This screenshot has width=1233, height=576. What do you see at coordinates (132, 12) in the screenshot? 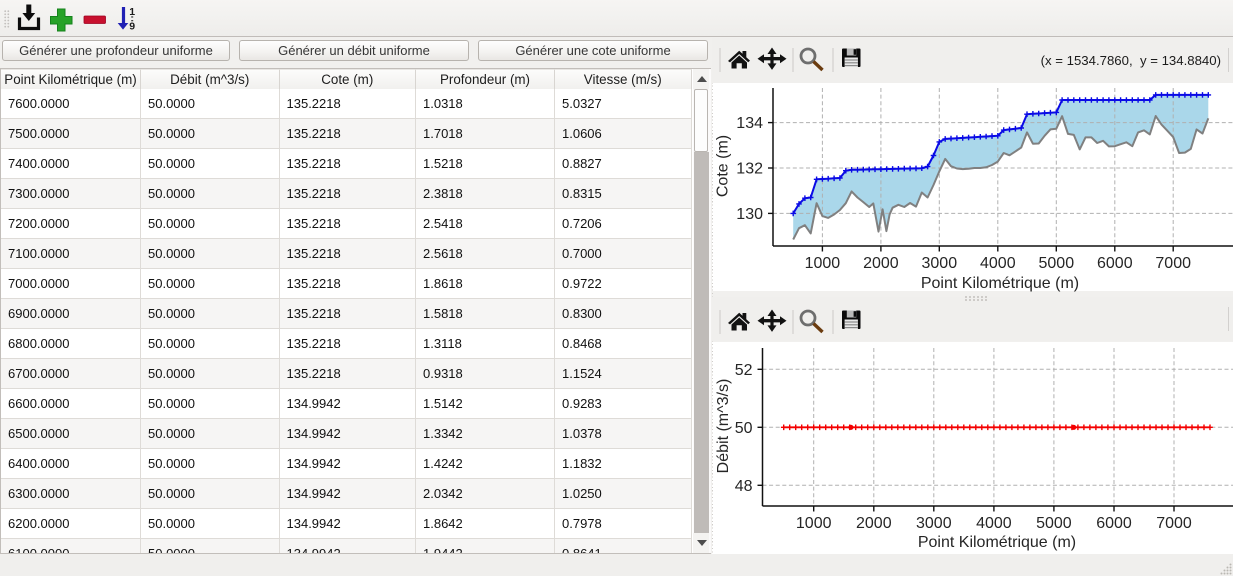
I see `svg-text: 1` at bounding box center [132, 12].